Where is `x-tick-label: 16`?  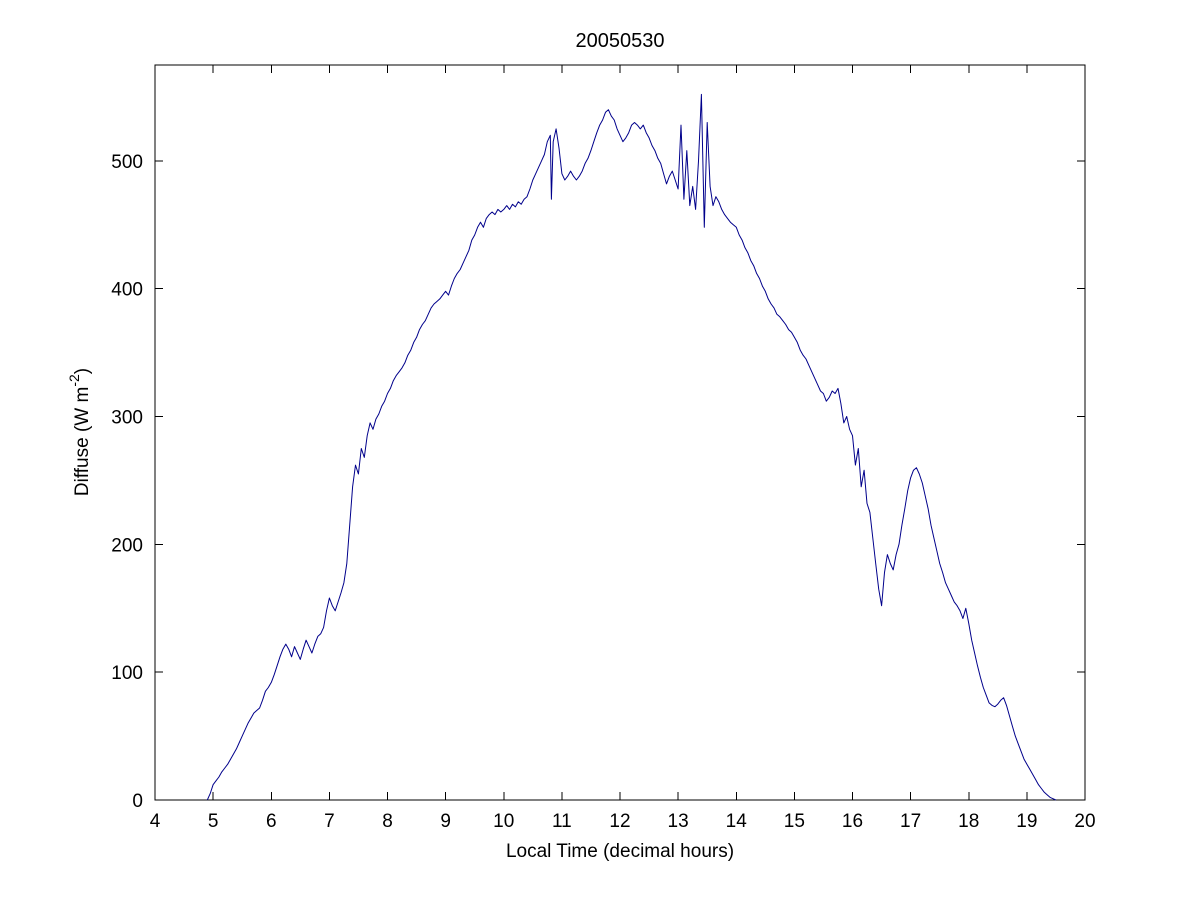 x-tick-label: 16 is located at coordinates (852, 821).